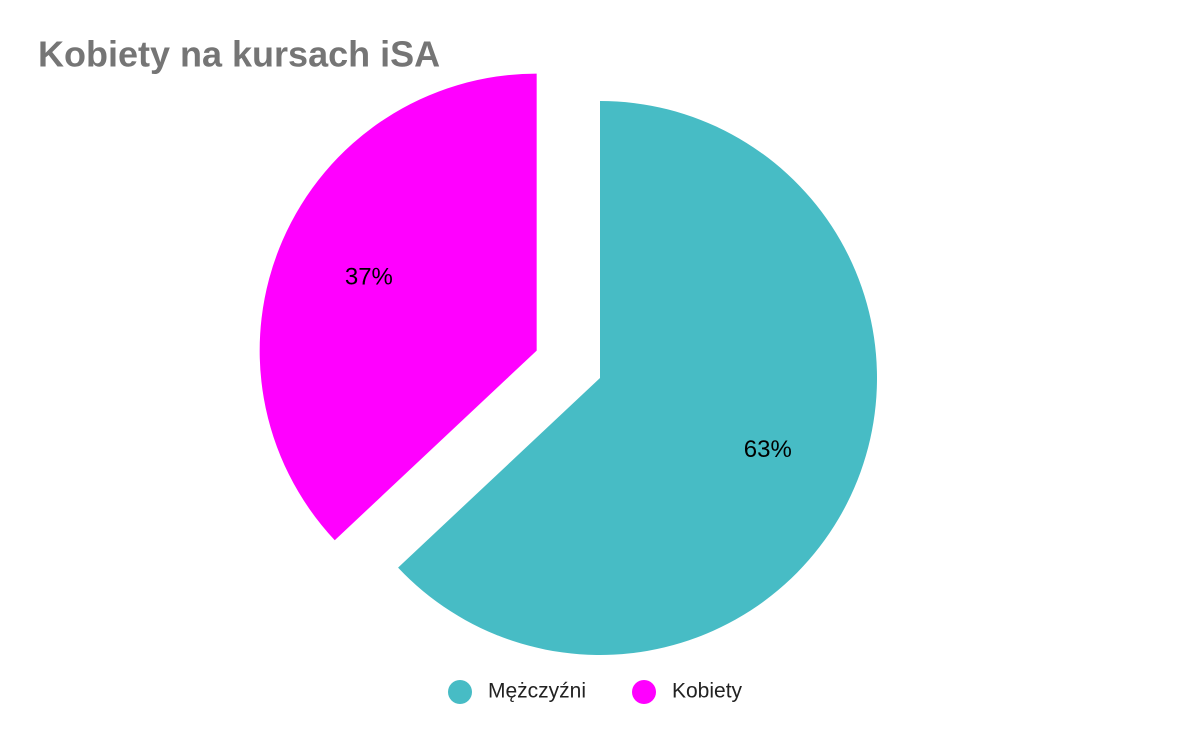  I want to click on legend-label: Mężczyźni, so click(537, 691).